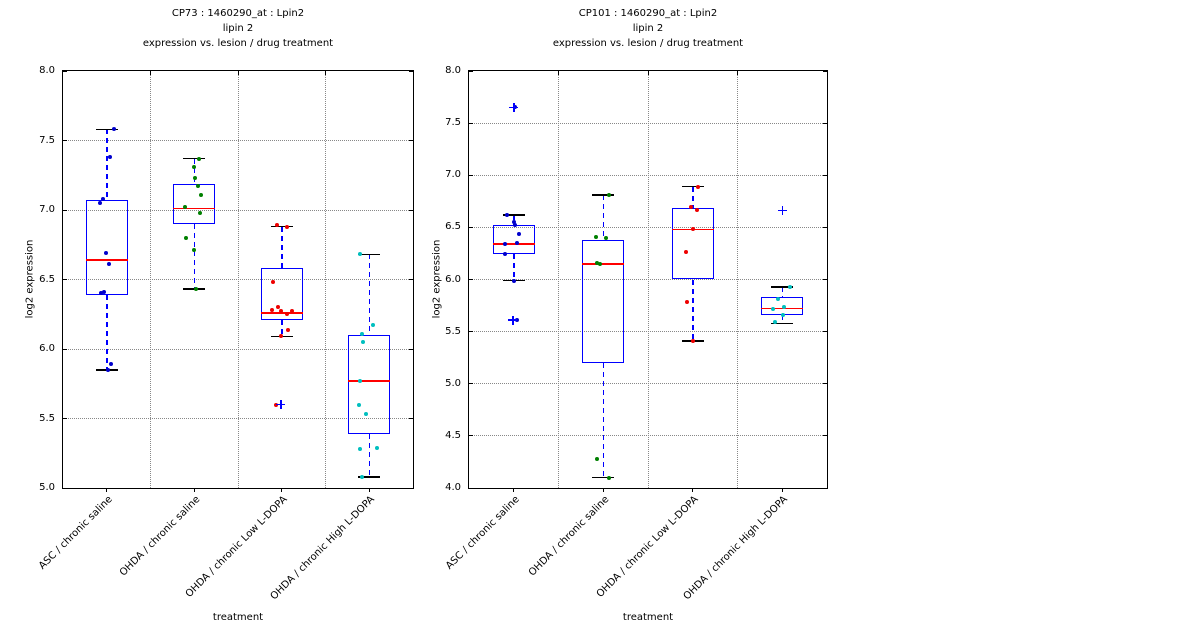 This screenshot has height=640, width=1200. Describe the element at coordinates (453, 123) in the screenshot. I see `y-tick-label: 7.5` at that location.